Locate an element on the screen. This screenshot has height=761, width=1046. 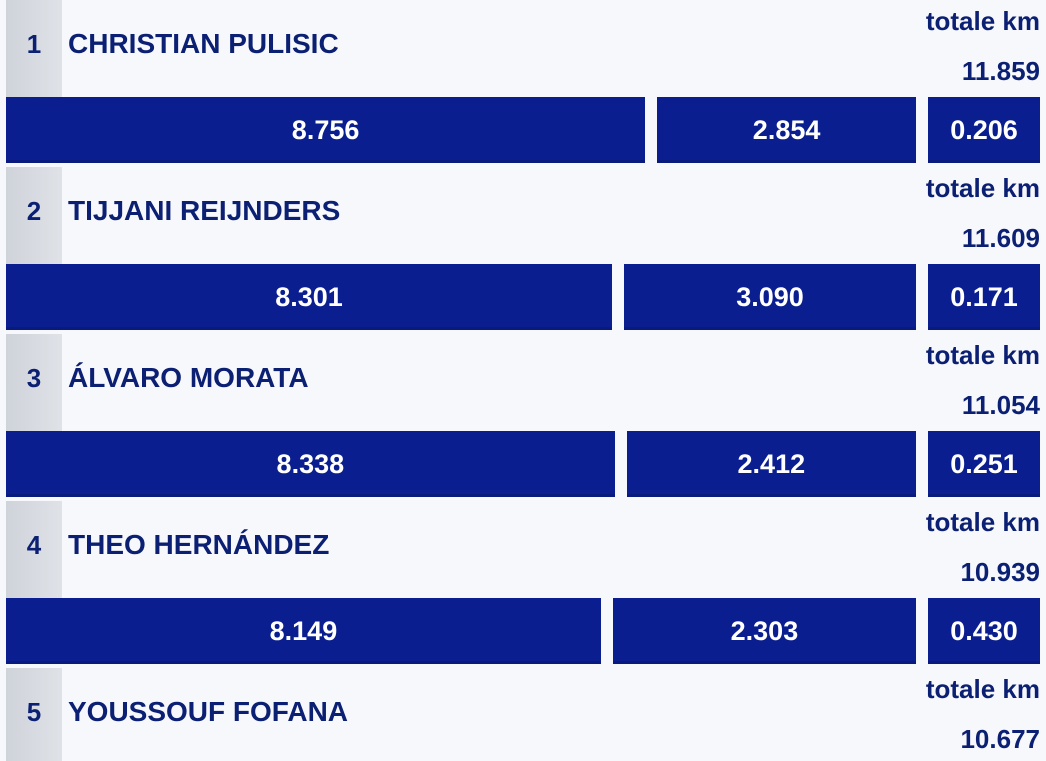
total-km-value: 11.609 is located at coordinates (1000, 238).